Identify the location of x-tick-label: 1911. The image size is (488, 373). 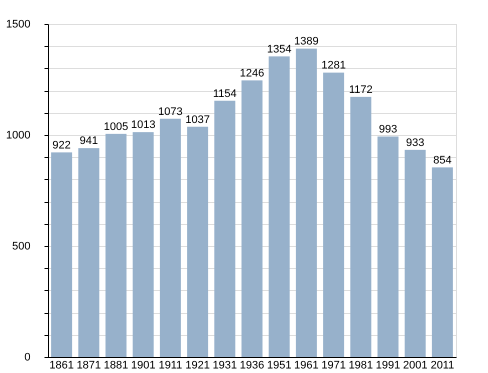
(170, 366).